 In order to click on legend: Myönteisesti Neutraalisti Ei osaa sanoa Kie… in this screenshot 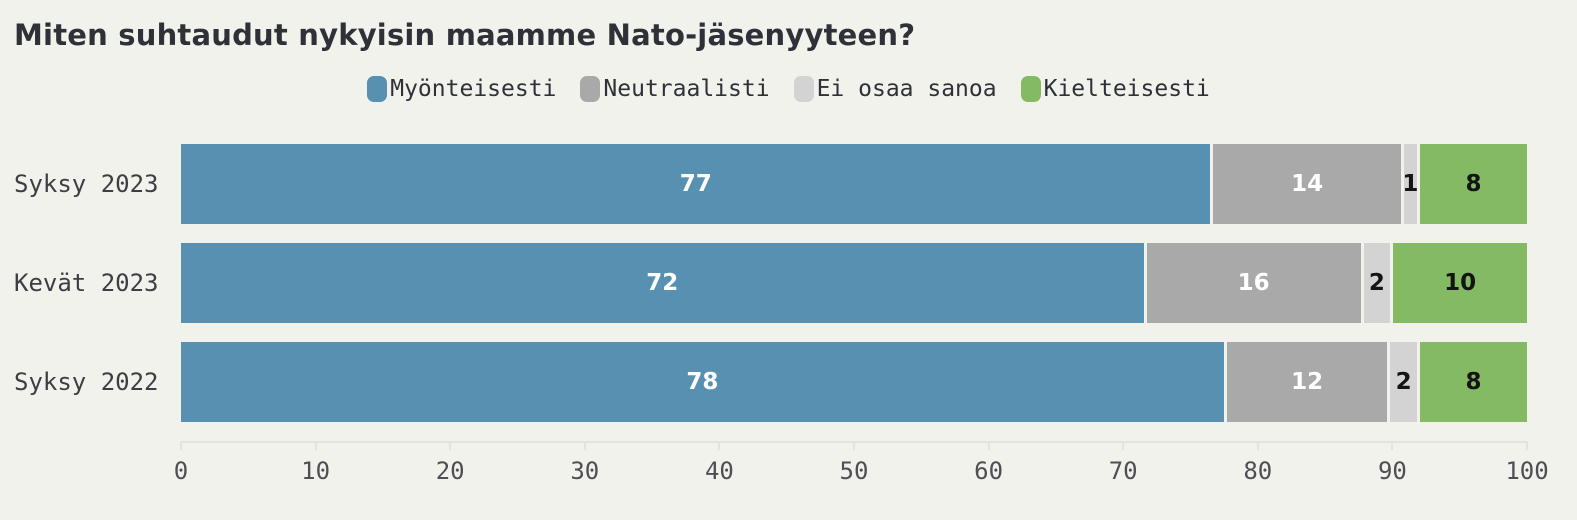, I will do `click(788, 89)`.